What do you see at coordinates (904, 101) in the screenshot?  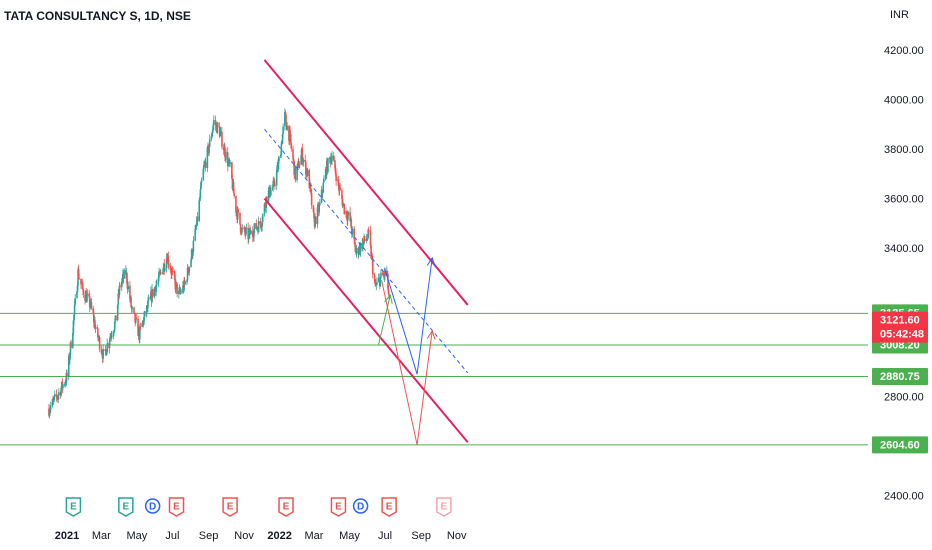 I see `y-tick-label: 4000.00` at bounding box center [904, 101].